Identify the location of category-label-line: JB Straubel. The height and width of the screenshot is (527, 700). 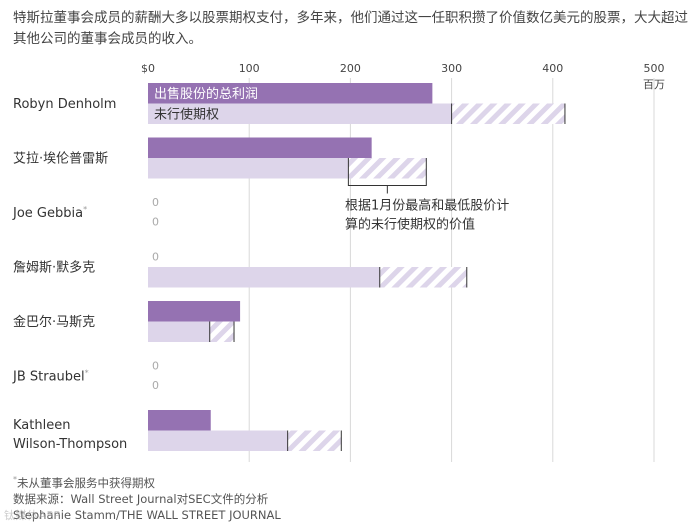
(48, 377).